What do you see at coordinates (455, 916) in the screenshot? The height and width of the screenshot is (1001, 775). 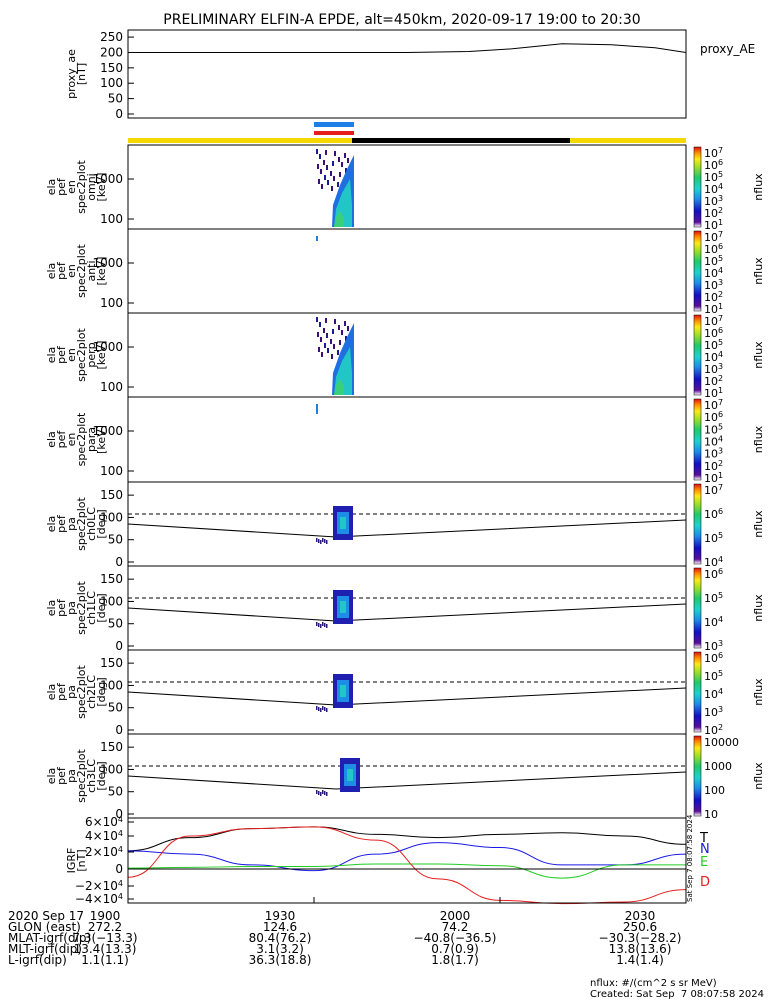 I see `footer-cell: 2000` at bounding box center [455, 916].